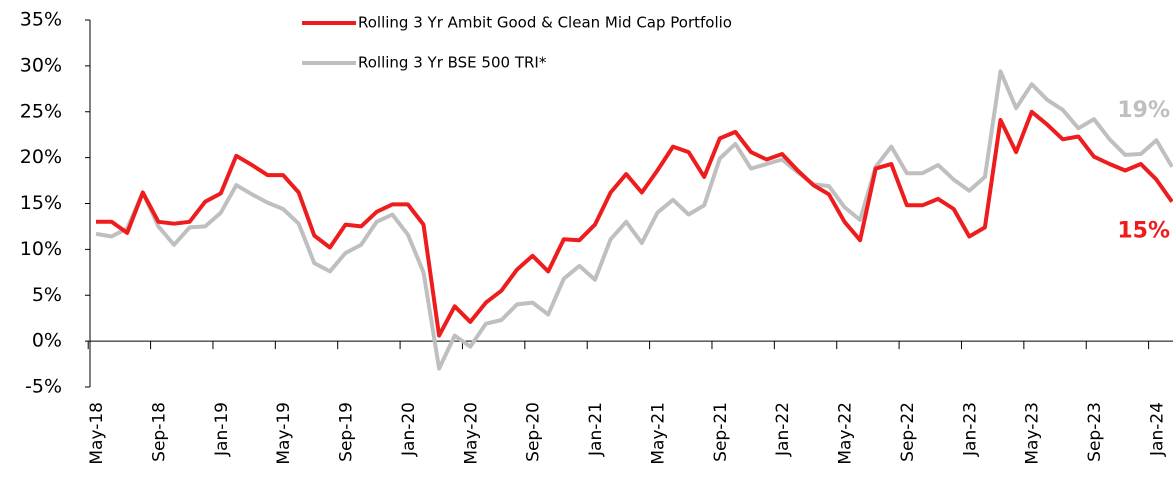 This screenshot has width=1173, height=491. Describe the element at coordinates (1033, 433) in the screenshot. I see `x-tick-label: May-23` at that location.